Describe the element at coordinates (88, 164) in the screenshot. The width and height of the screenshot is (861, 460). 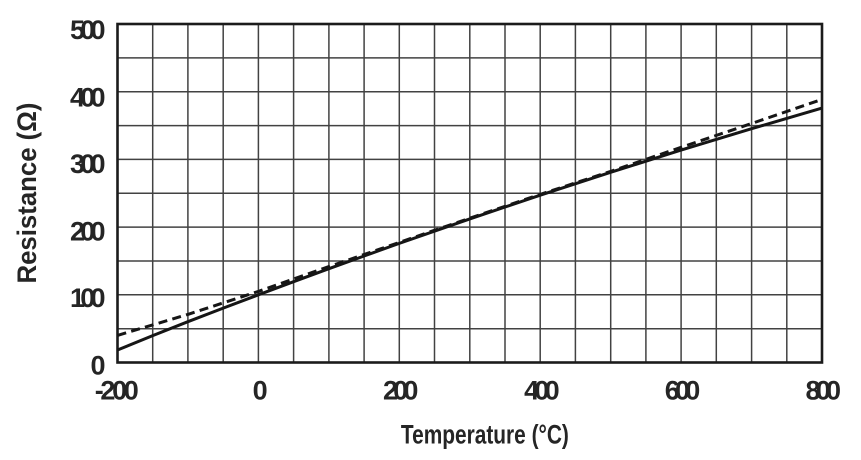
I see `svg-text: 300` at that location.